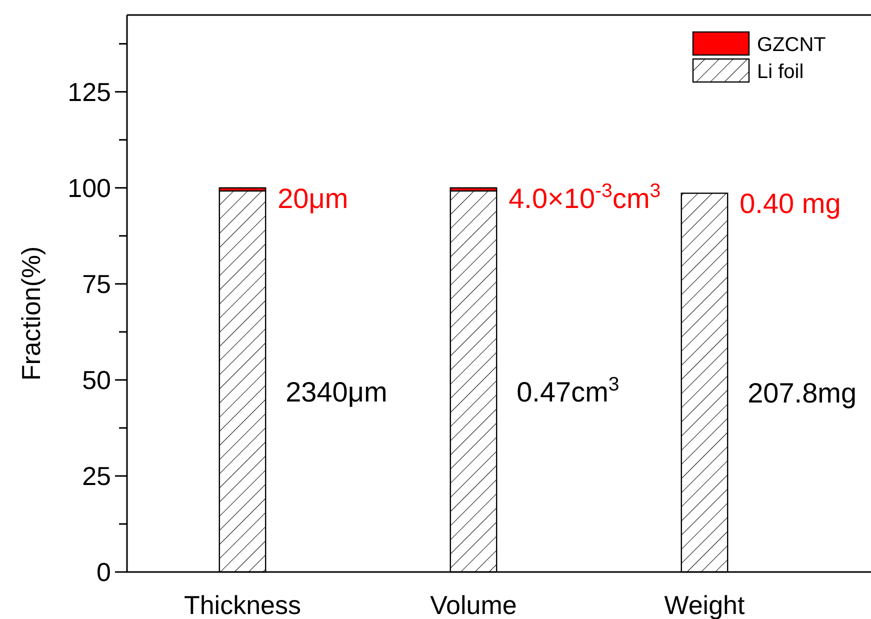 This screenshot has width=871, height=619. Describe the element at coordinates (96, 283) in the screenshot. I see `y-tick-label: 75` at that location.